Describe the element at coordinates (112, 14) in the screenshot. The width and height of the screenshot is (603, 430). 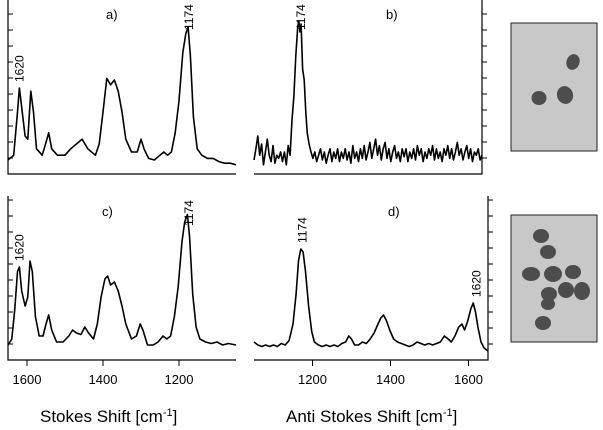
I see `panel-a-label: a)` at that location.